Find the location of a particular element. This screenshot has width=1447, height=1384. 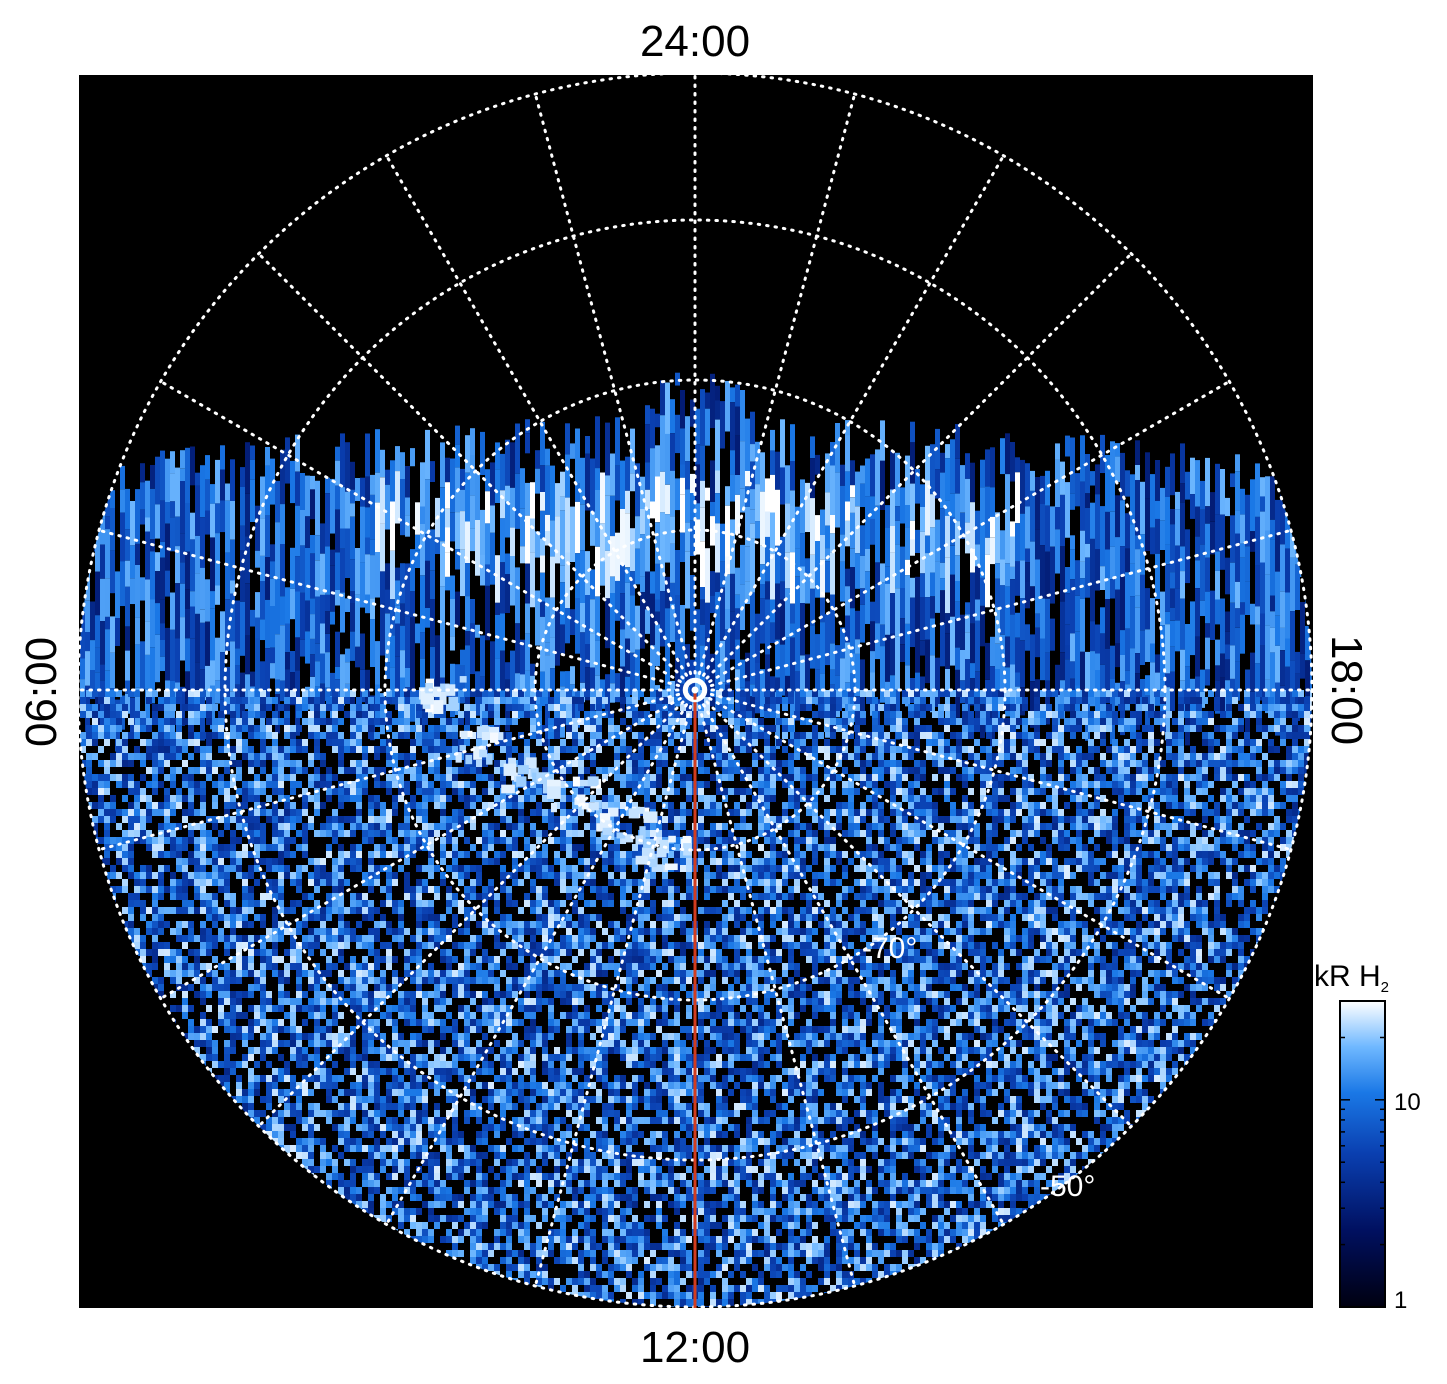

colorbar: kR H2 10 1 is located at coordinates (1367, 1137).